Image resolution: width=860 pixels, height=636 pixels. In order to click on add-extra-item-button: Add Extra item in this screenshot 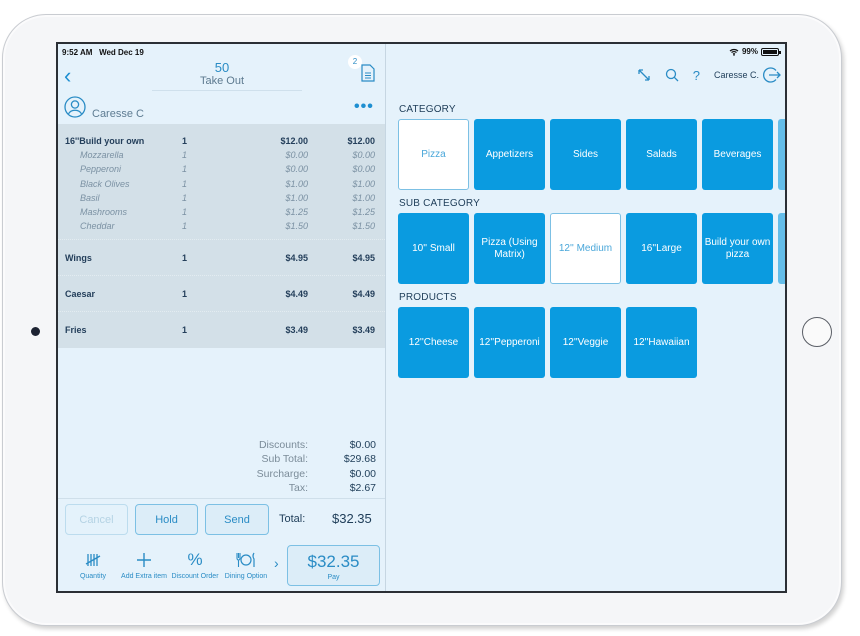, I will do `click(144, 565)`.